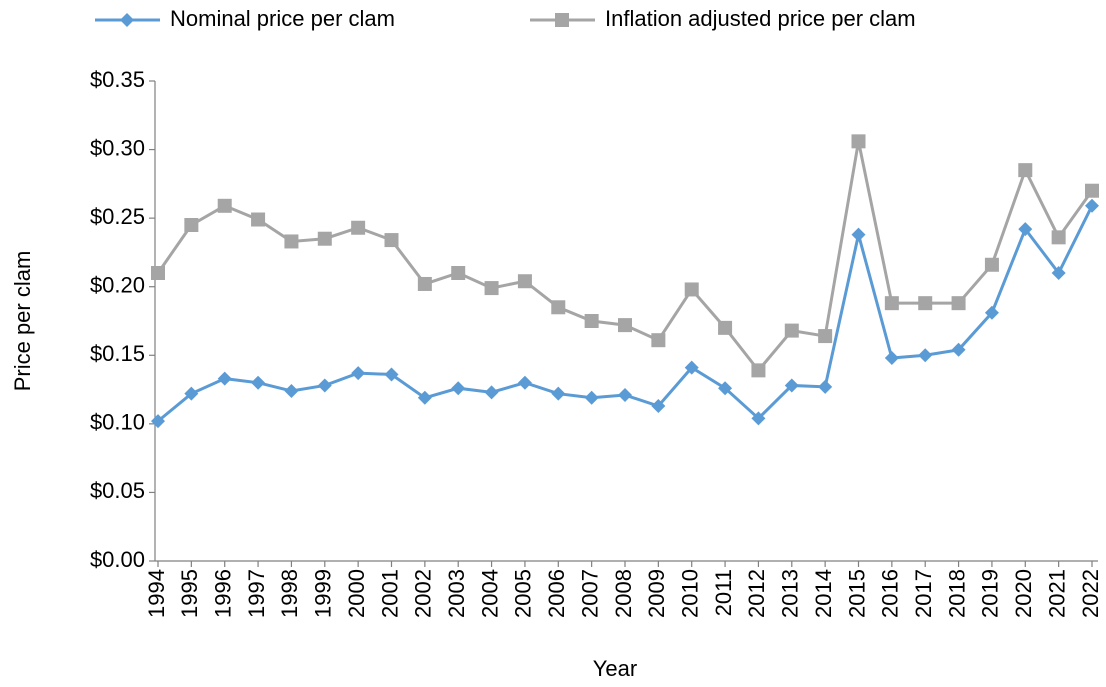 The width and height of the screenshot is (1106, 687). Describe the element at coordinates (156, 593) in the screenshot. I see `x-tick-label: 1994` at that location.